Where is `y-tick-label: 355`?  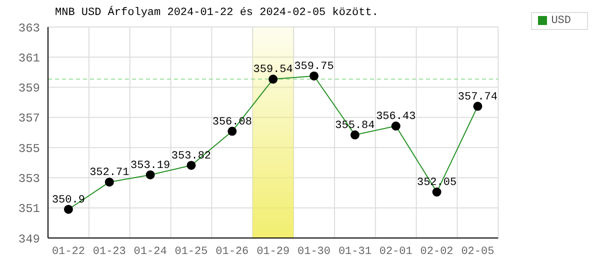 y-tick-label: 355 is located at coordinates (29, 149).